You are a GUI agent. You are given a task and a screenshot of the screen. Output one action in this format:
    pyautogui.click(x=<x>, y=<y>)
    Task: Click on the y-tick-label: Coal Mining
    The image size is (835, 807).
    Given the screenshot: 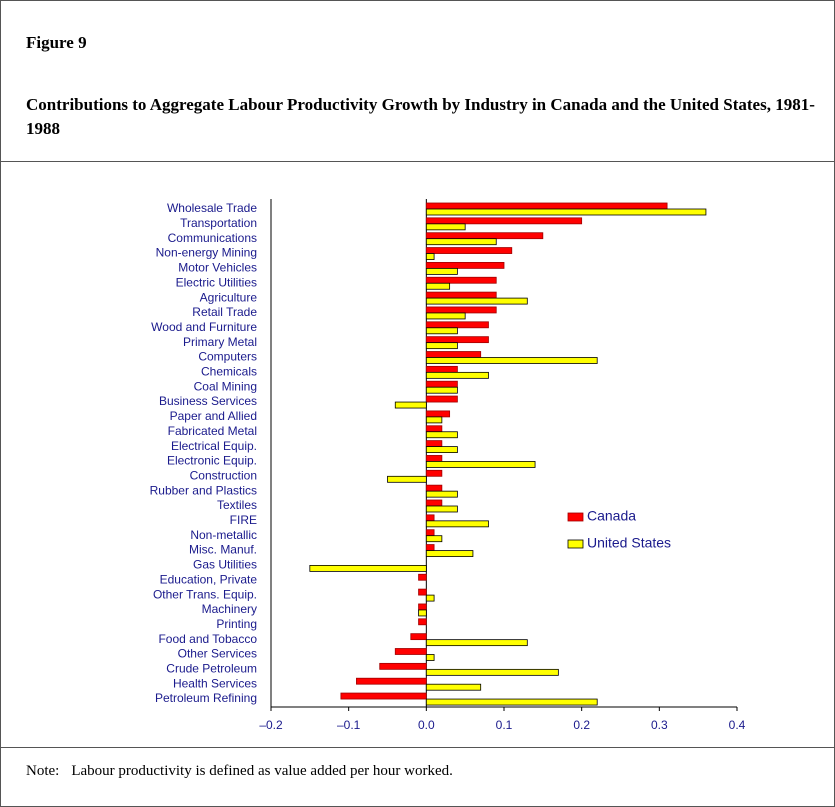 What is the action you would take?
    pyautogui.click(x=225, y=386)
    